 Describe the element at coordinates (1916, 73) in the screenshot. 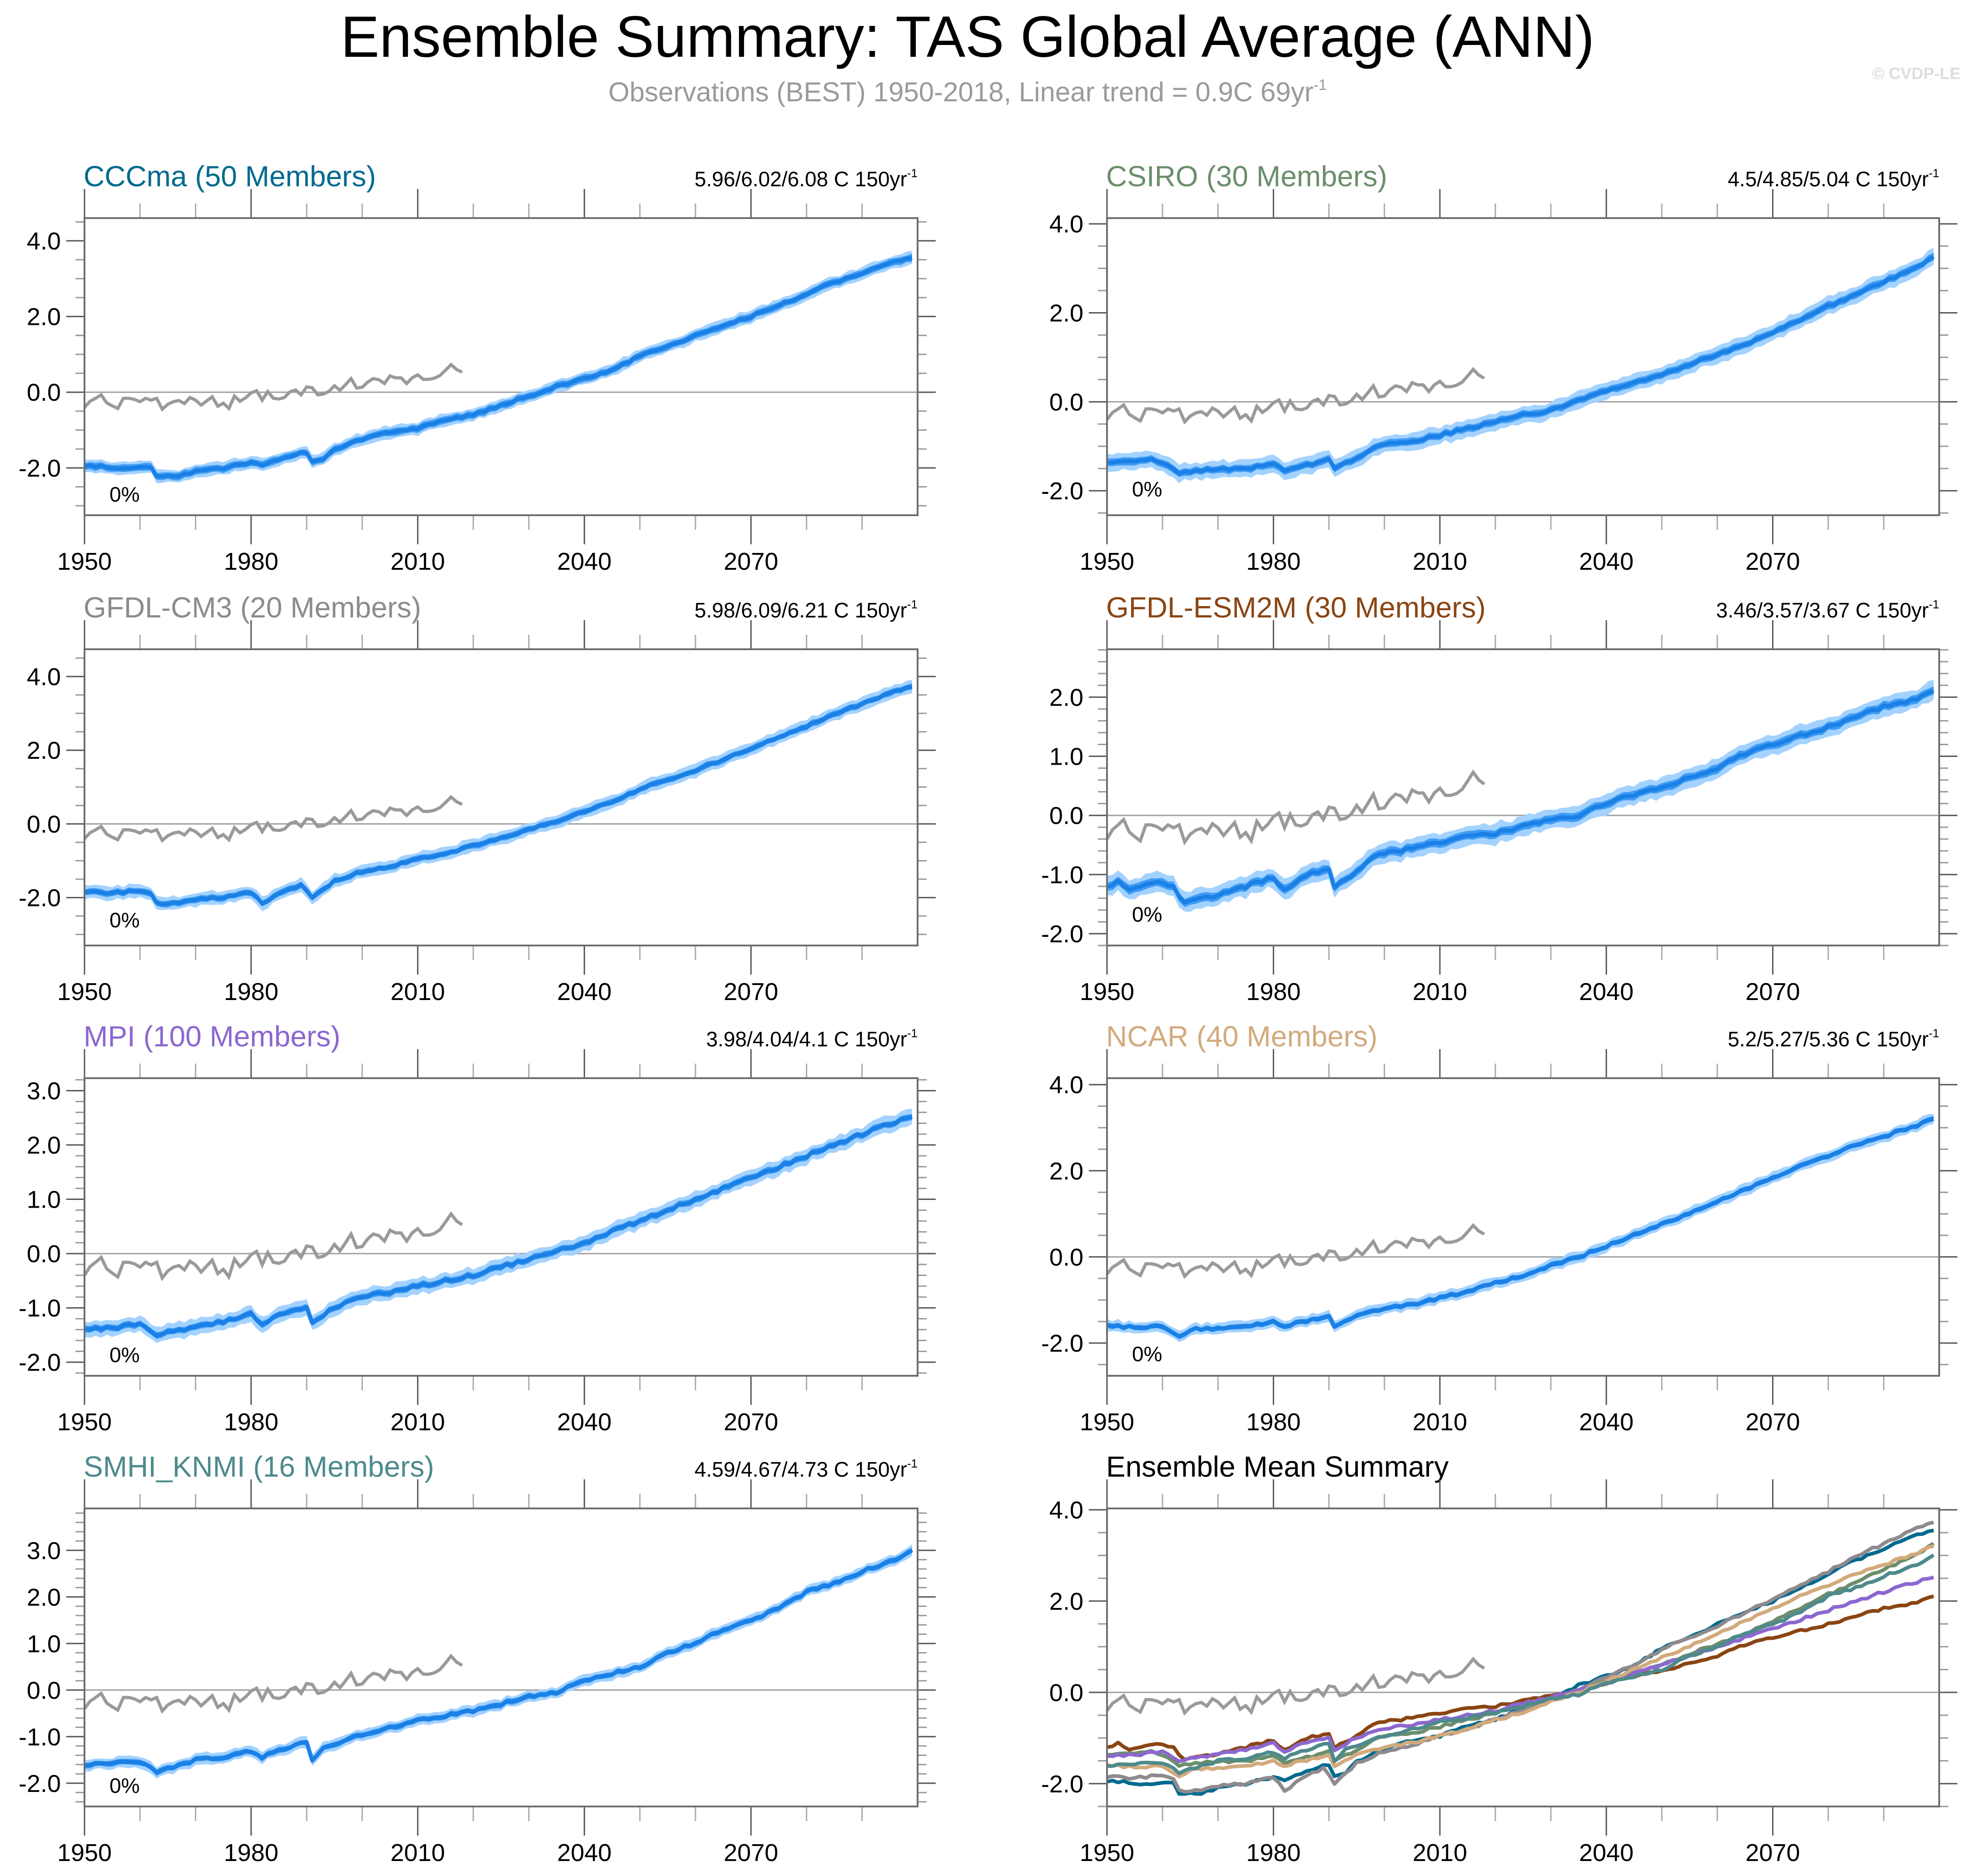

I see `copyright-watermark: © CVDP-LE` at that location.